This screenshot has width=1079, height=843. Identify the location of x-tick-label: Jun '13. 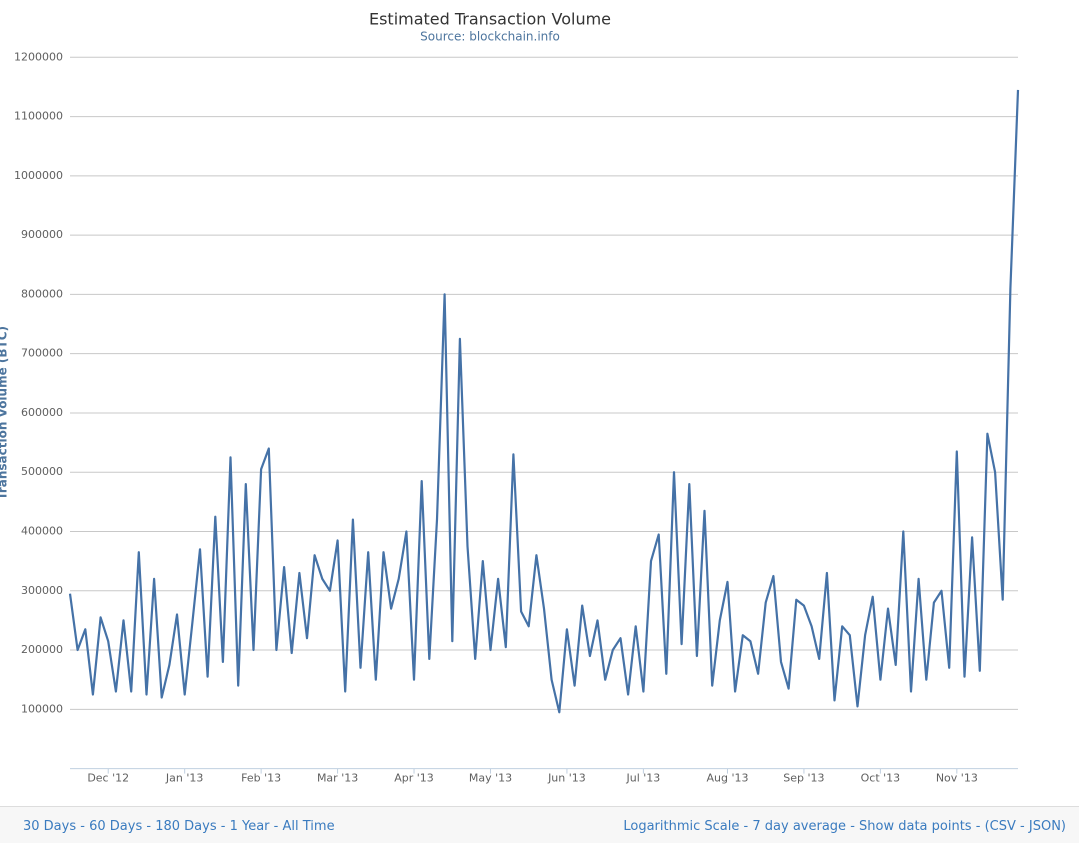
(566, 778).